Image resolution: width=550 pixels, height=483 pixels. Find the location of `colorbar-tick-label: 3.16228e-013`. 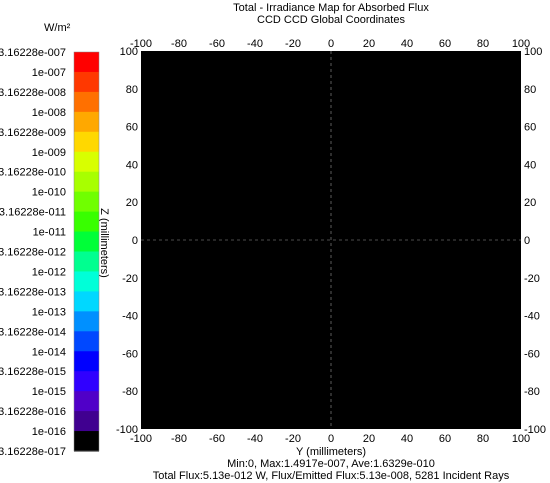

colorbar-tick-label: 3.16228e-013 is located at coordinates (33, 292).